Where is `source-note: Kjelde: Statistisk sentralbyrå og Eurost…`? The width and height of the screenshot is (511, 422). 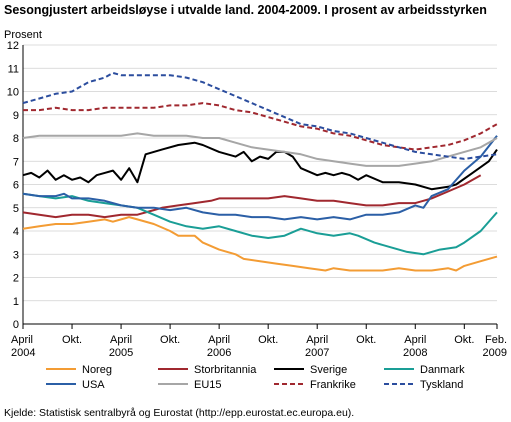 source-note: Kjelde: Statistisk sentralbyrå og Eurost… is located at coordinates (179, 413).